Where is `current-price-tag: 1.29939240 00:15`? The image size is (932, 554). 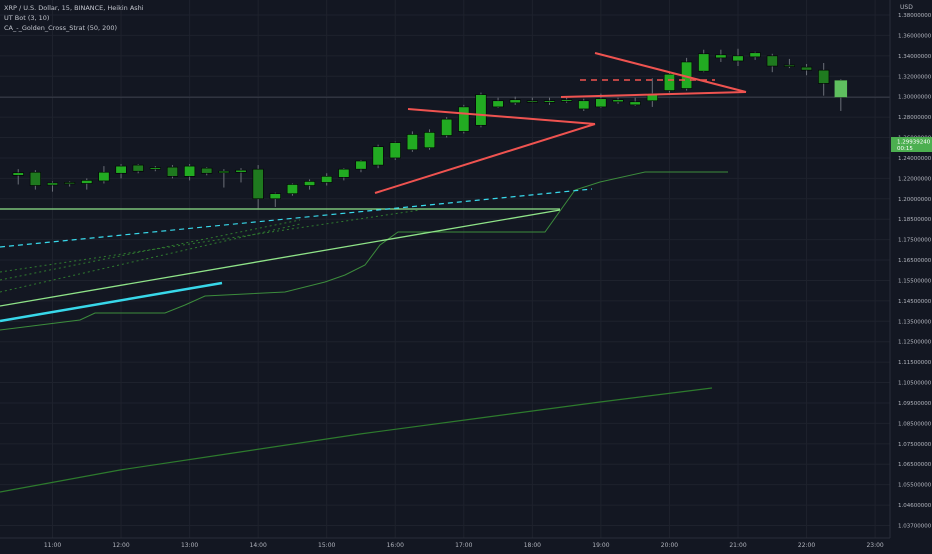
current-price-tag: 1.29939240 00:15 is located at coordinates (911, 144).